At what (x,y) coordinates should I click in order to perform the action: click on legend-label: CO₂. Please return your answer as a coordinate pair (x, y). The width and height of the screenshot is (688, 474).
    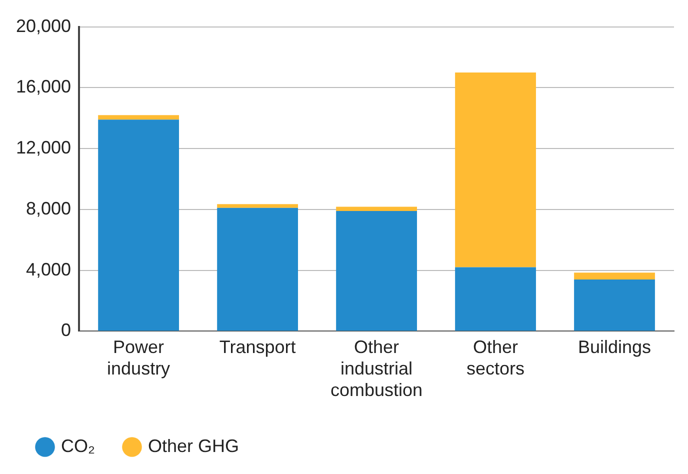
    Looking at the image, I should click on (78, 446).